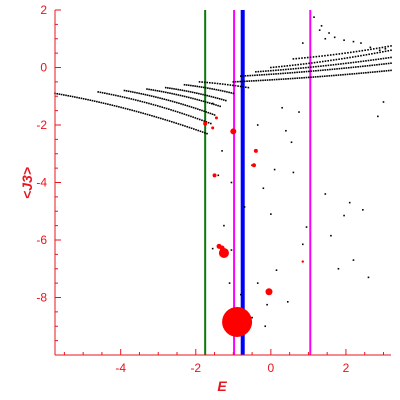 The image size is (400, 400). What do you see at coordinates (41, 298) in the screenshot?
I see `y-tick-label: -8` at bounding box center [41, 298].